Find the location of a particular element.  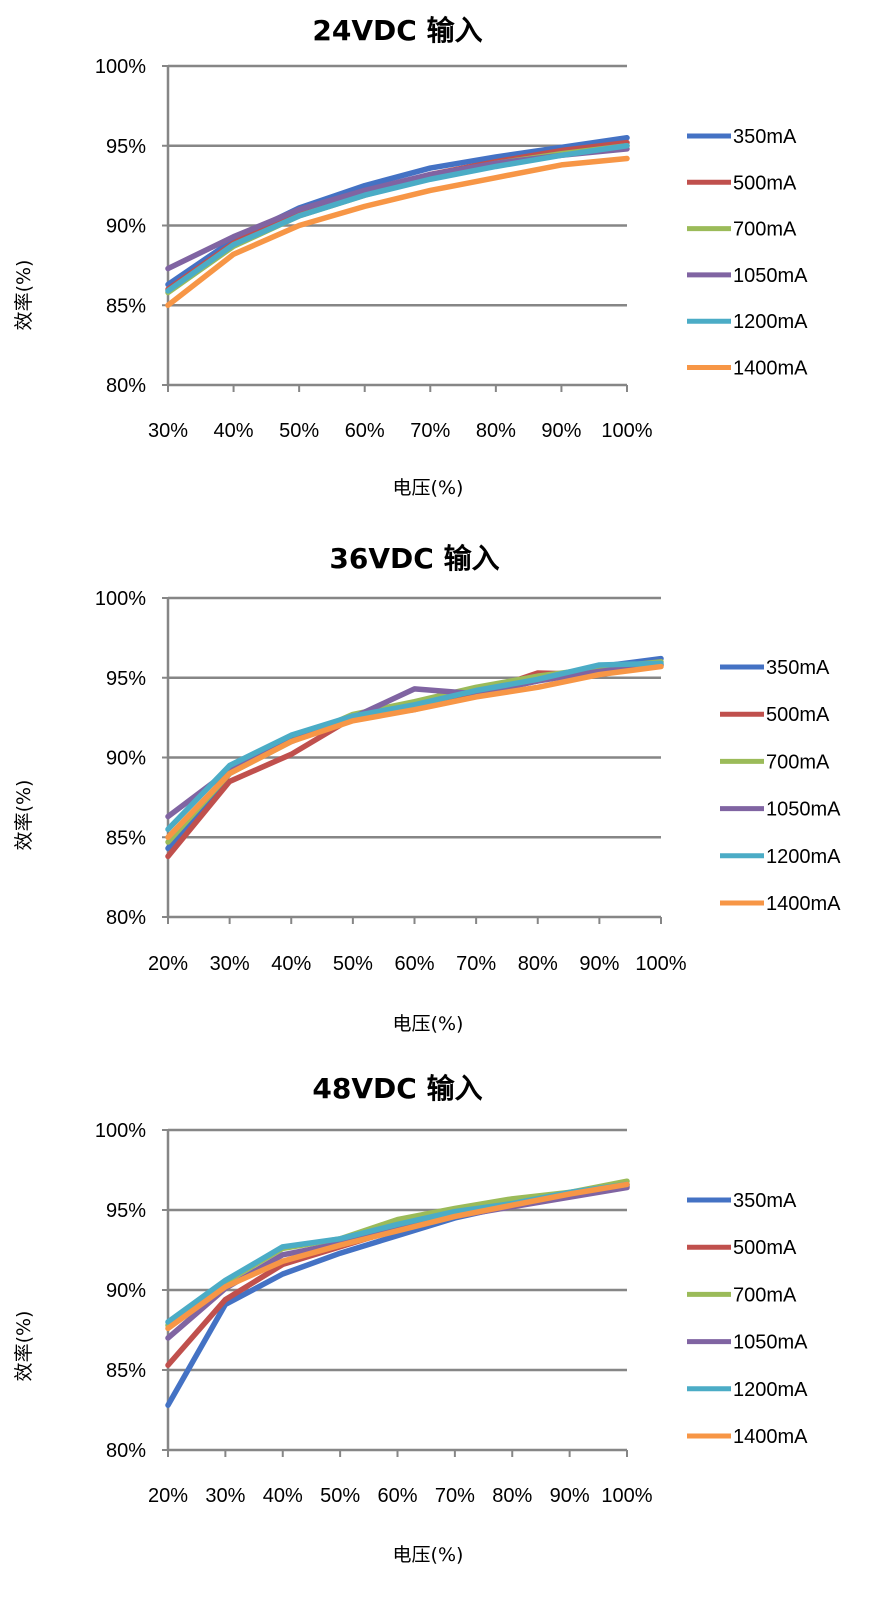

series-line-700mA is located at coordinates (397, 1253).